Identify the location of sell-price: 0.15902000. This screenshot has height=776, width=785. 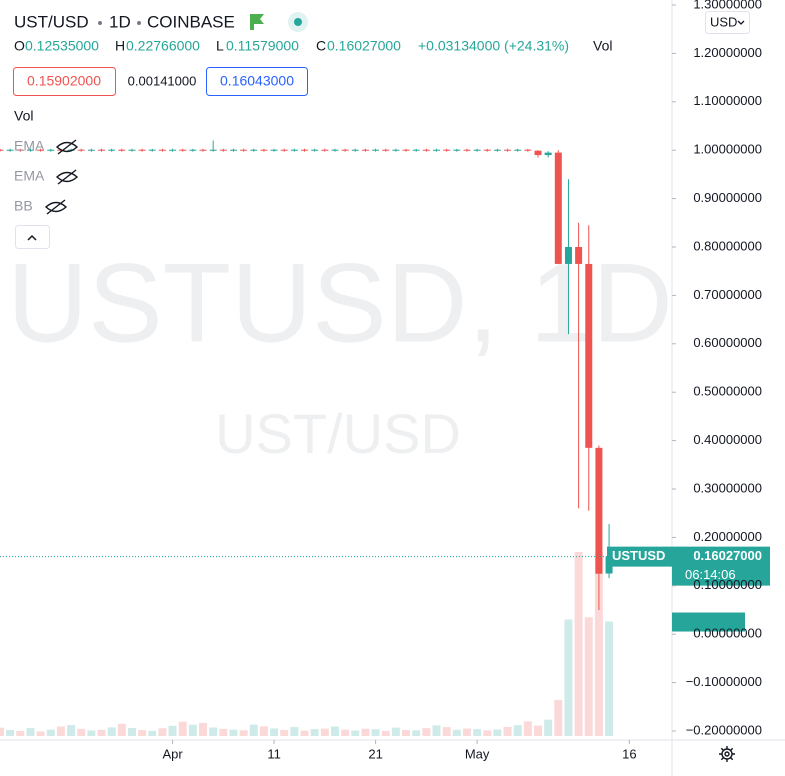
(64, 81).